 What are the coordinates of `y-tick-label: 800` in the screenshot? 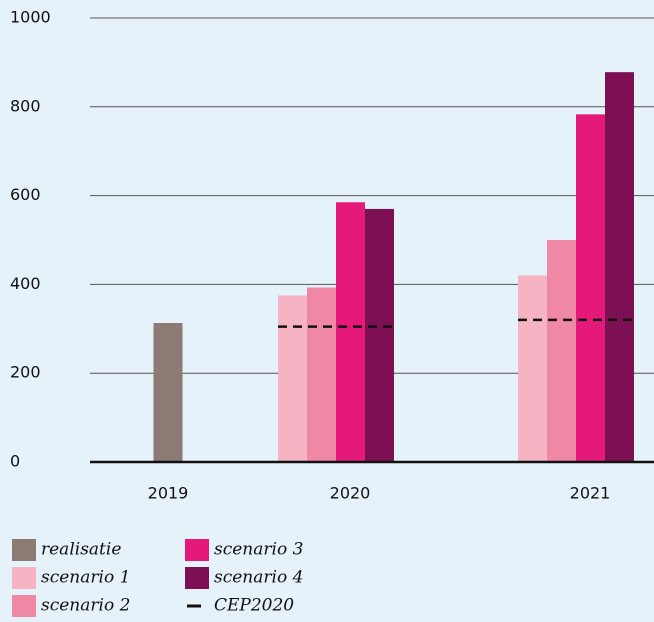 It's located at (25, 105).